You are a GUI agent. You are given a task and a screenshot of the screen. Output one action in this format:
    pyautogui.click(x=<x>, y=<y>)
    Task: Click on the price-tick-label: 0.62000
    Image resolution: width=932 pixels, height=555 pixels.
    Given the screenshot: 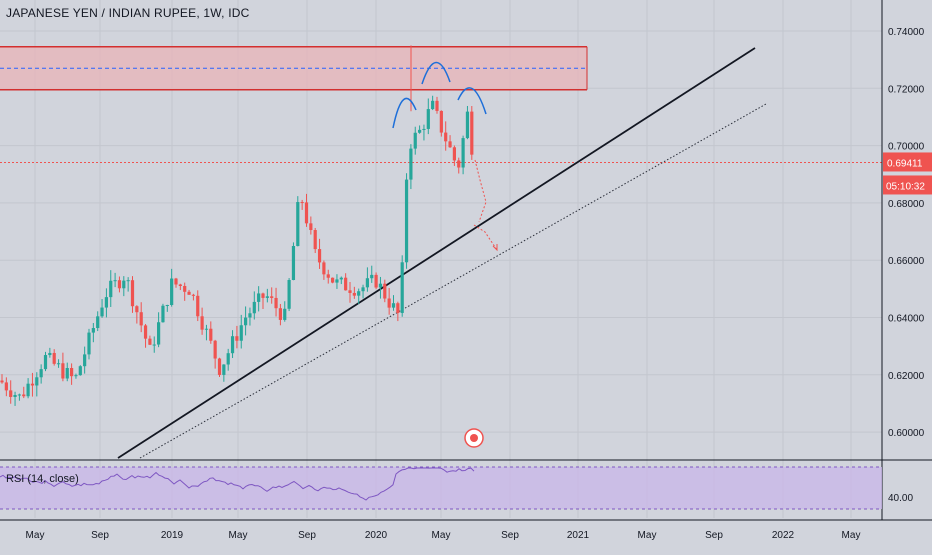 What is the action you would take?
    pyautogui.click(x=906, y=376)
    